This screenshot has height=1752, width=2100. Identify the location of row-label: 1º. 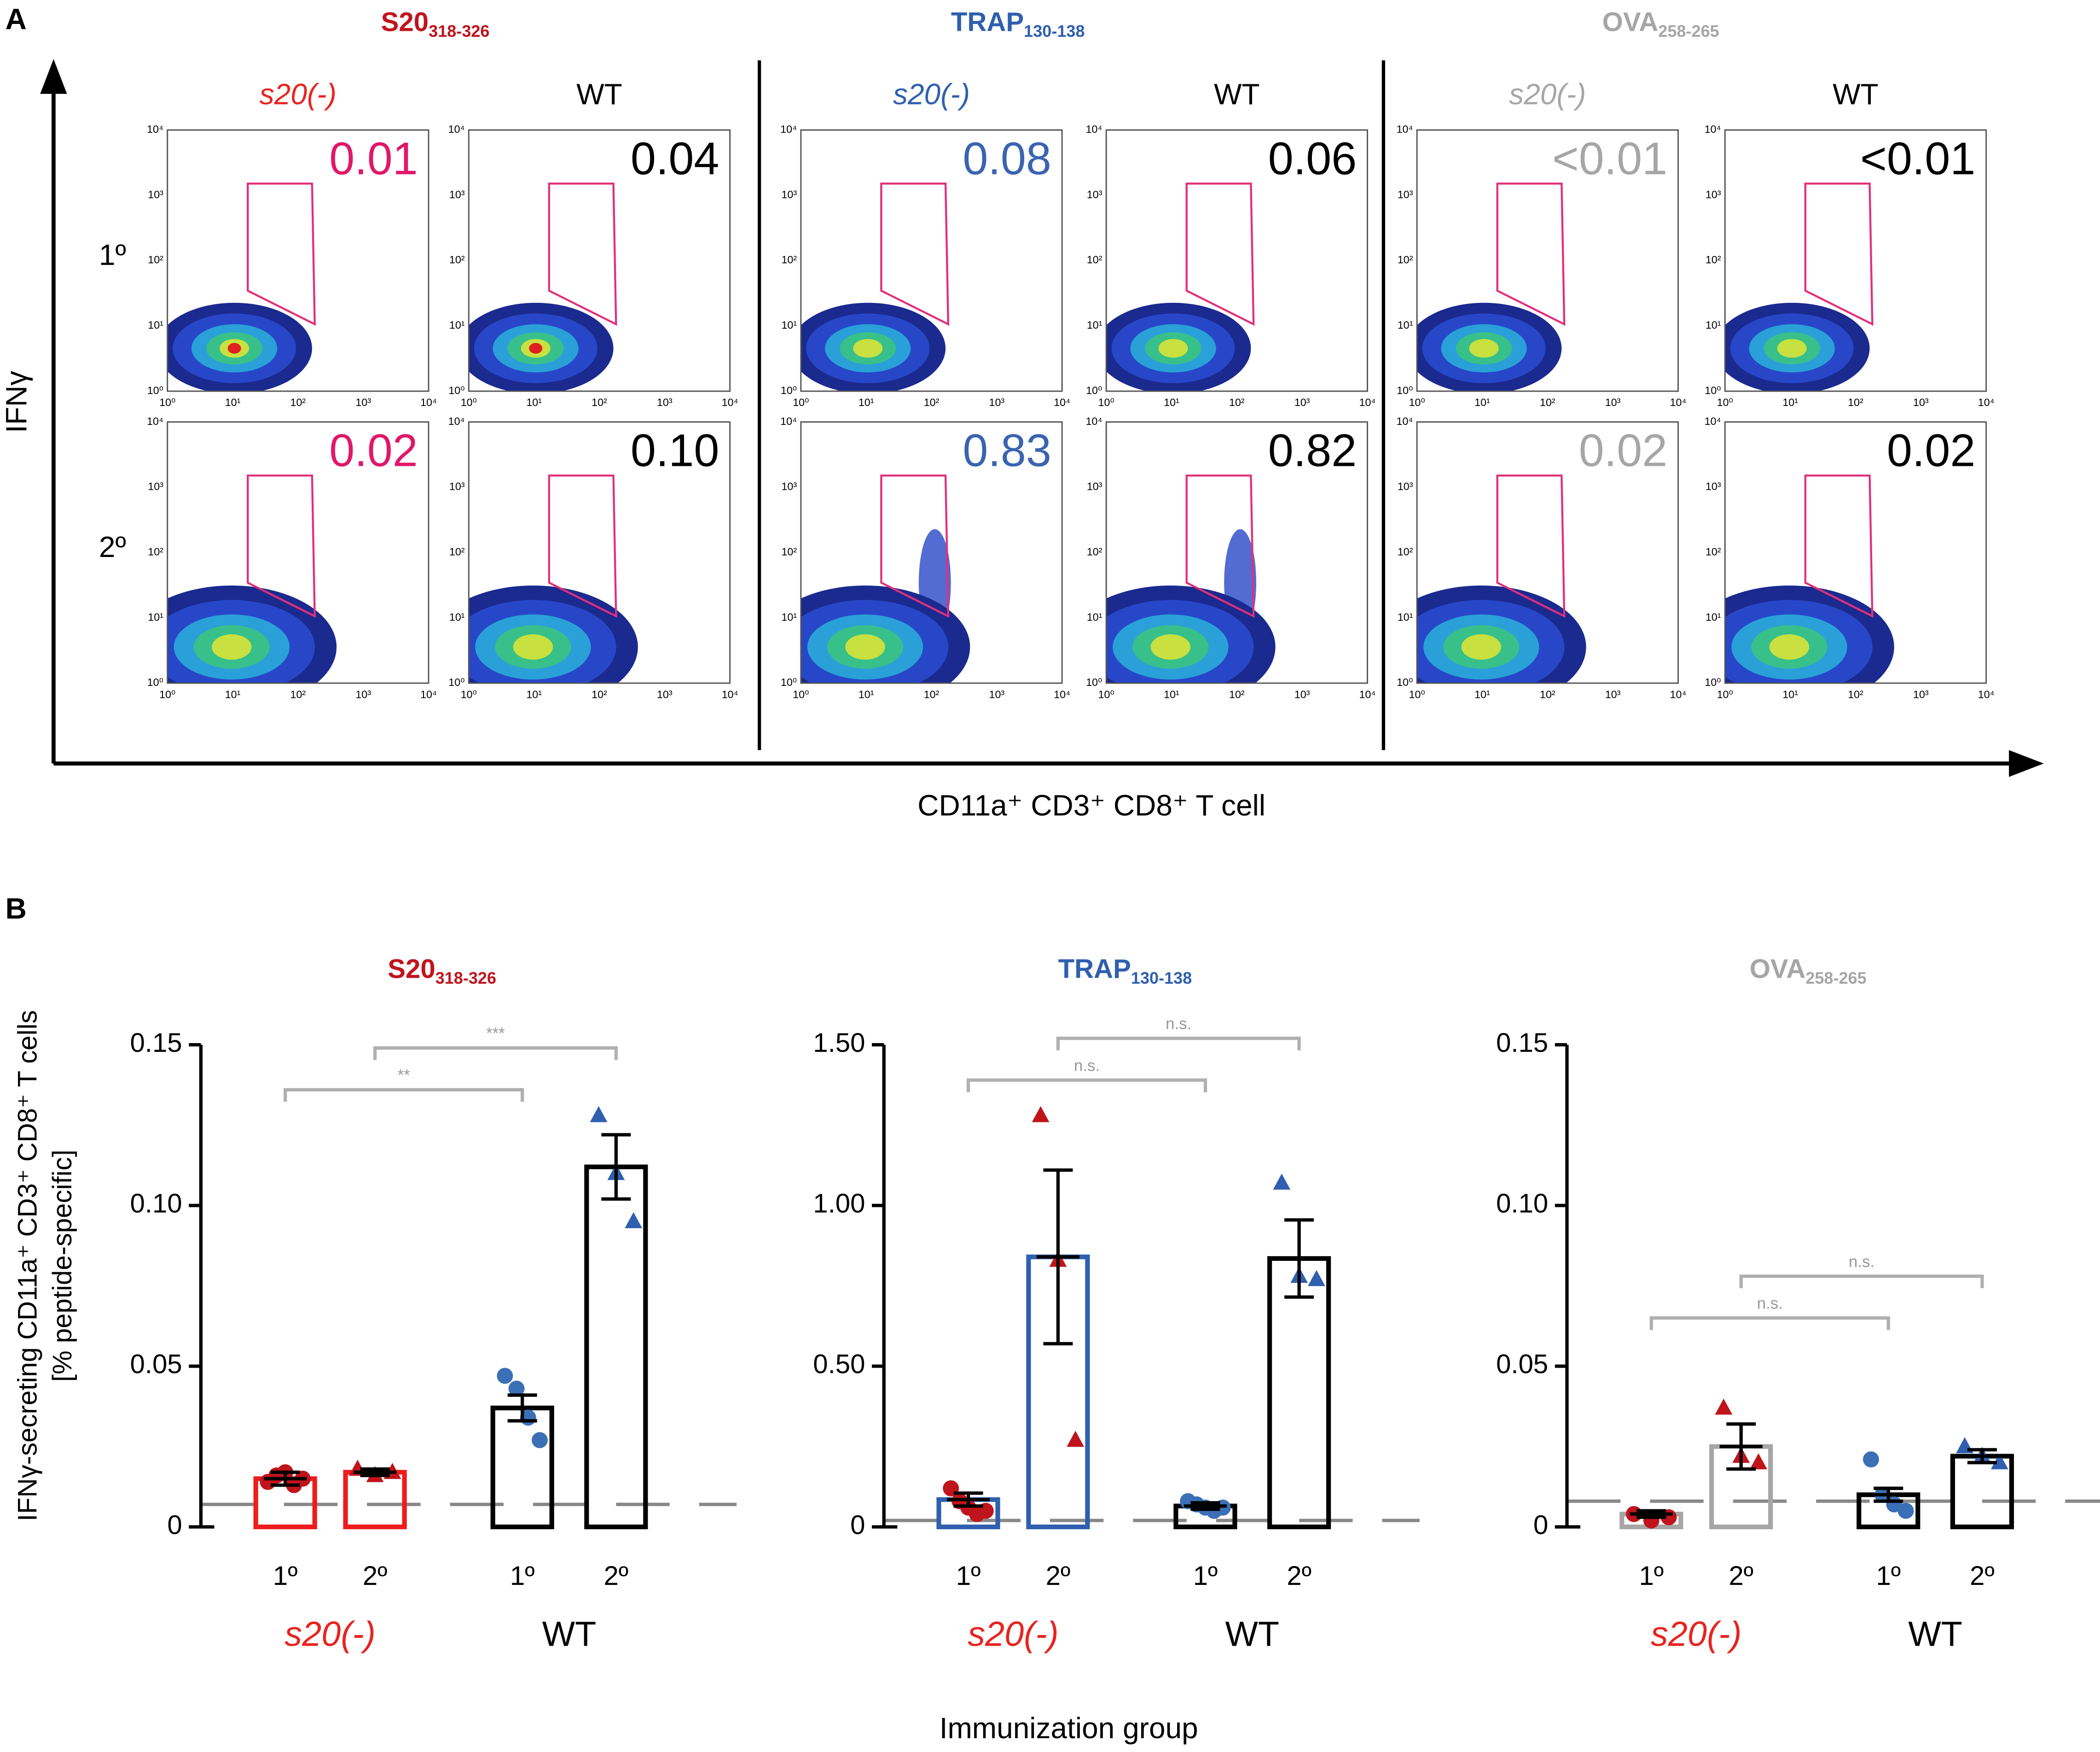
(112, 255).